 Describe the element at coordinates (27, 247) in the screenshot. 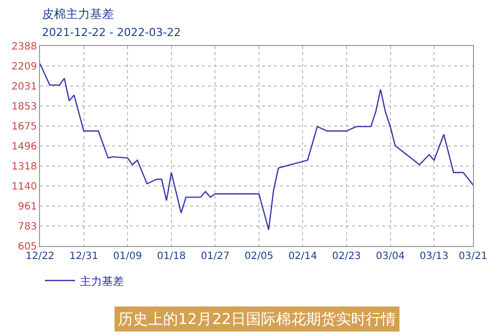

I see `y-tick-label: 605` at that location.